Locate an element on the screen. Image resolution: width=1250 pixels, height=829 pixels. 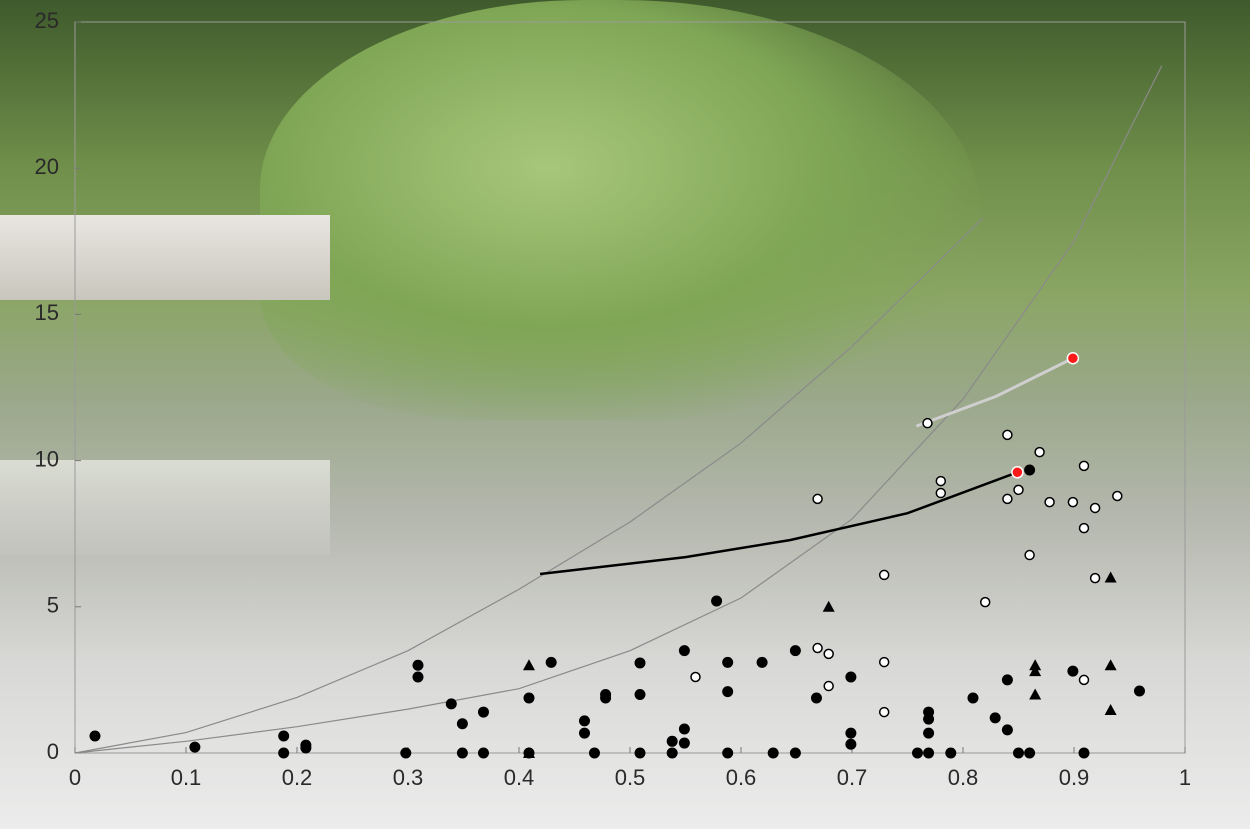
x-tick-label: 0.5 is located at coordinates (630, 777).